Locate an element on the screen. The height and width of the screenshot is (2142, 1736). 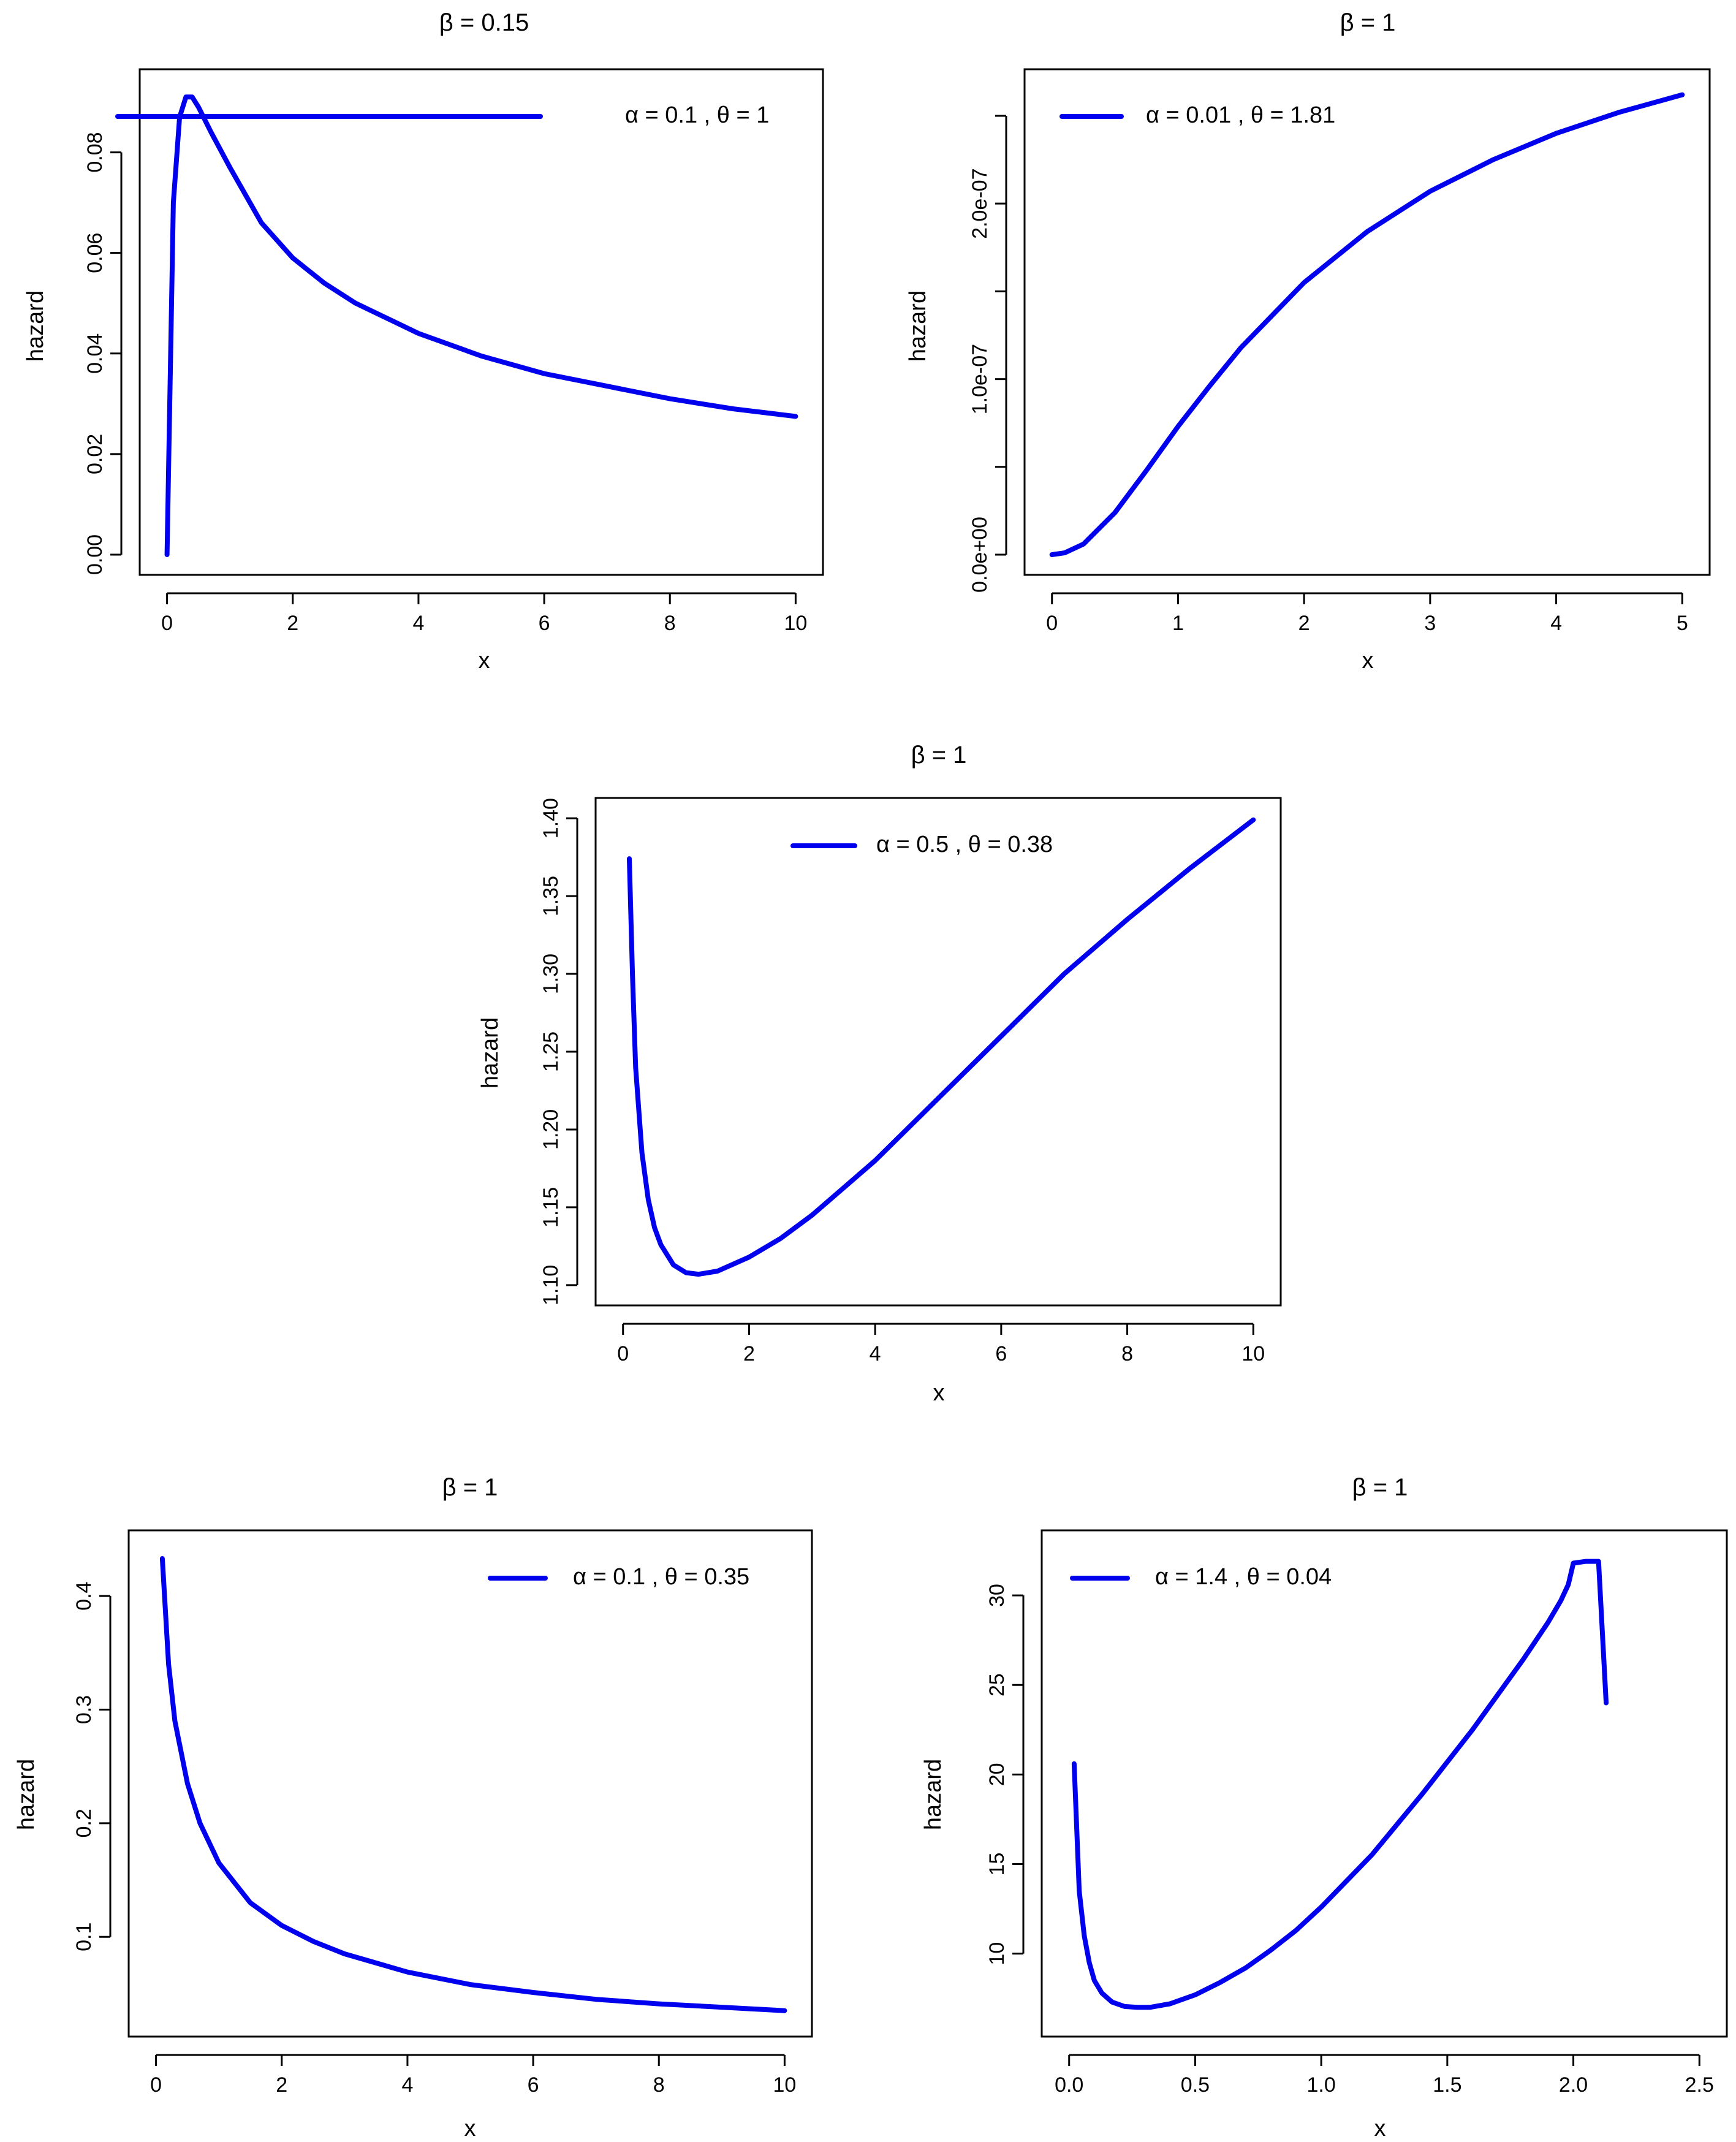
y-tick-label: 0.2 is located at coordinates (84, 1823).